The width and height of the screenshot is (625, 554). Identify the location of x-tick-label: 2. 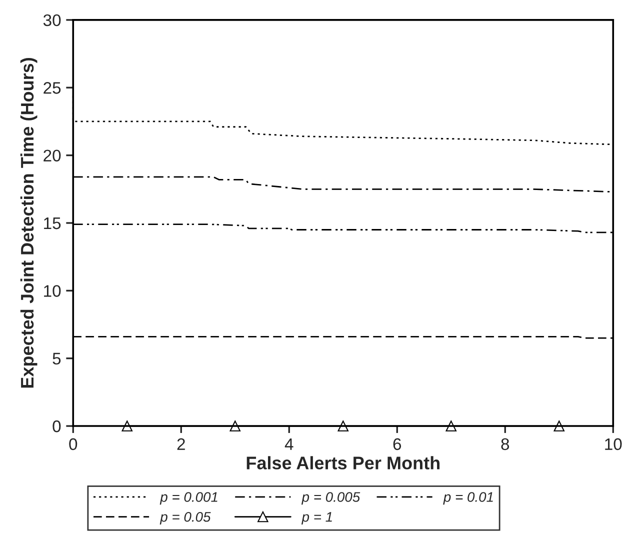
(181, 444).